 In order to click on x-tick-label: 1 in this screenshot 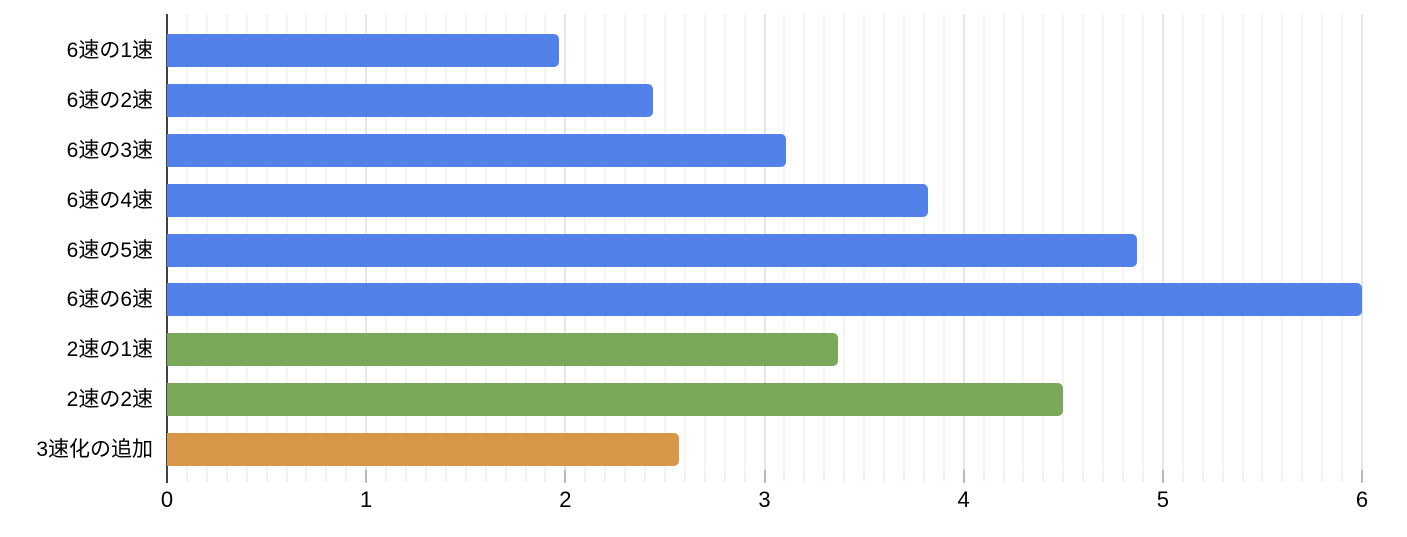, I will do `click(366, 499)`.